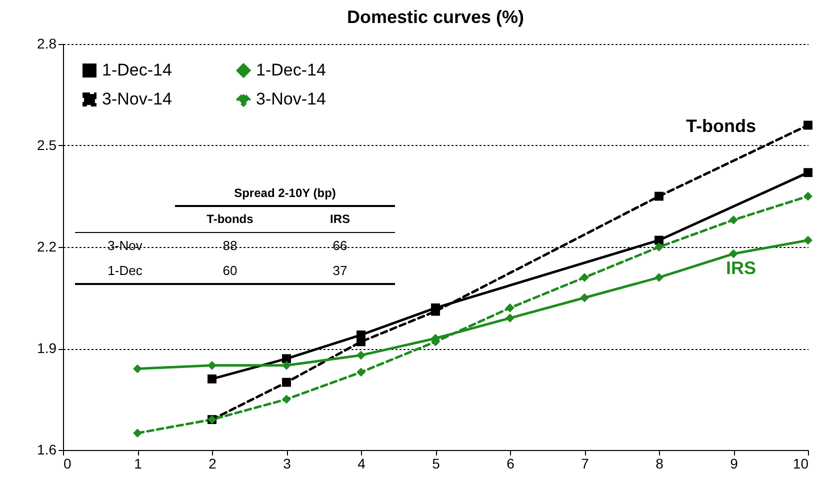  Describe the element at coordinates (436, 464) in the screenshot. I see `x-tick-label: 5` at that location.